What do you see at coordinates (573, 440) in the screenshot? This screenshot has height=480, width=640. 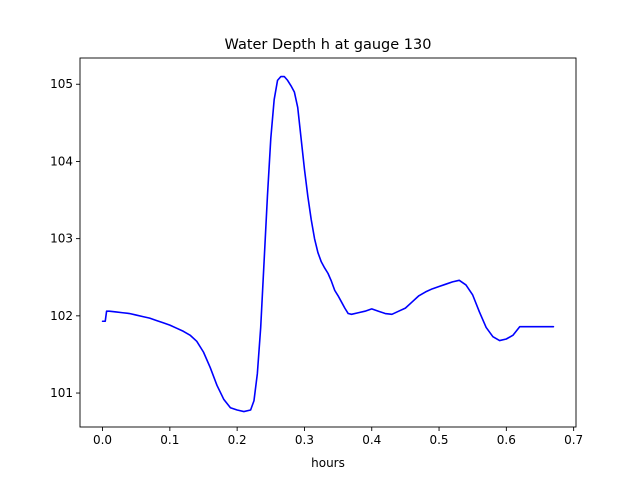 I see `x-tick-label: 0.7` at bounding box center [573, 440].